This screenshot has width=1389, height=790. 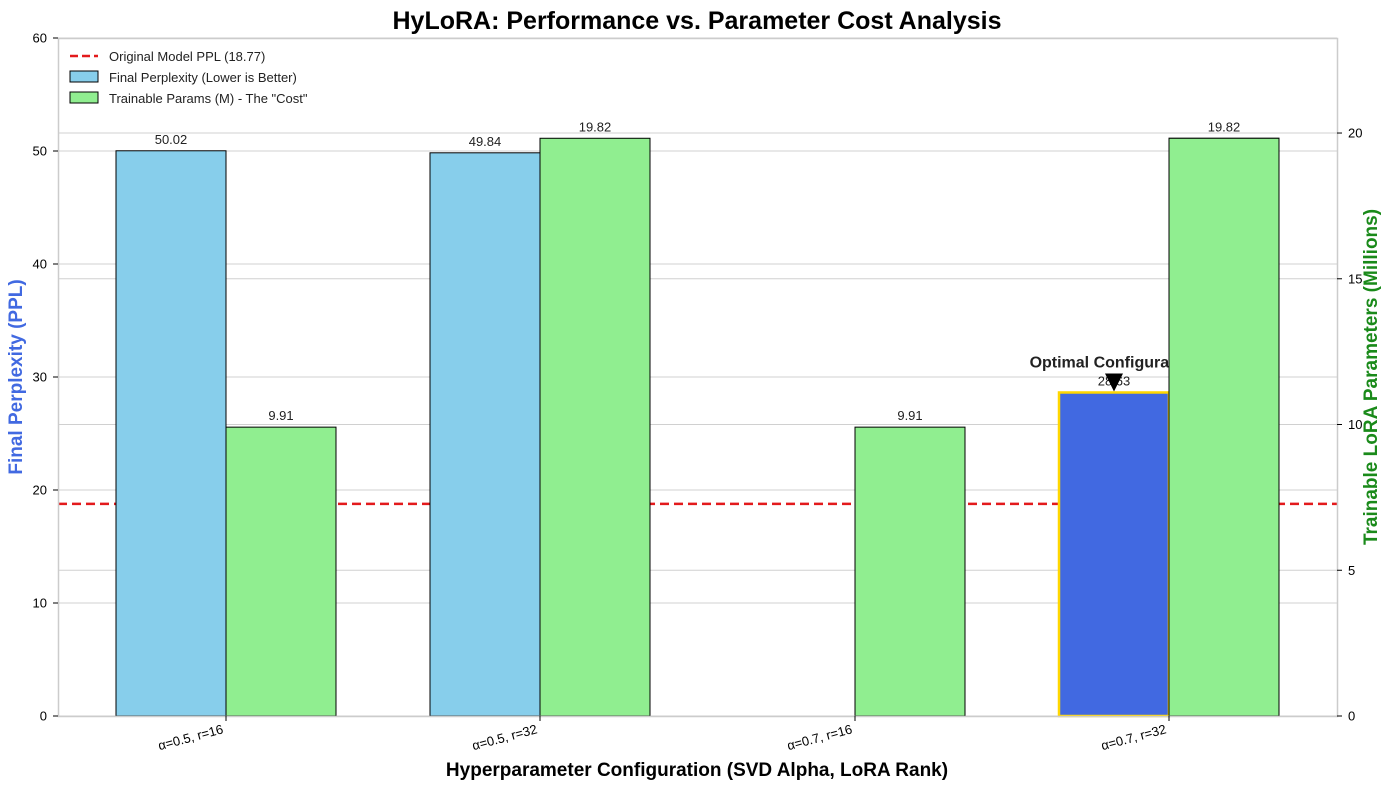 I want to click on y2-tick-label: 0, so click(x=1351, y=716).